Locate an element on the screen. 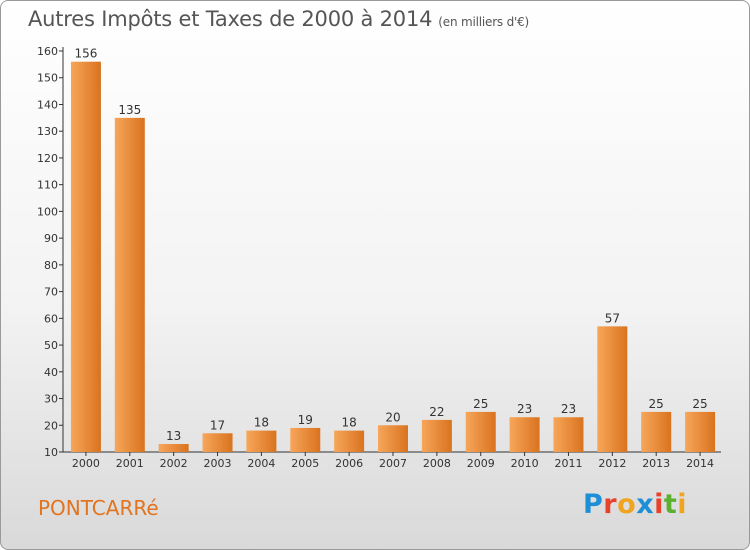 The width and height of the screenshot is (750, 550). y-tick-label: 90 is located at coordinates (51, 238).